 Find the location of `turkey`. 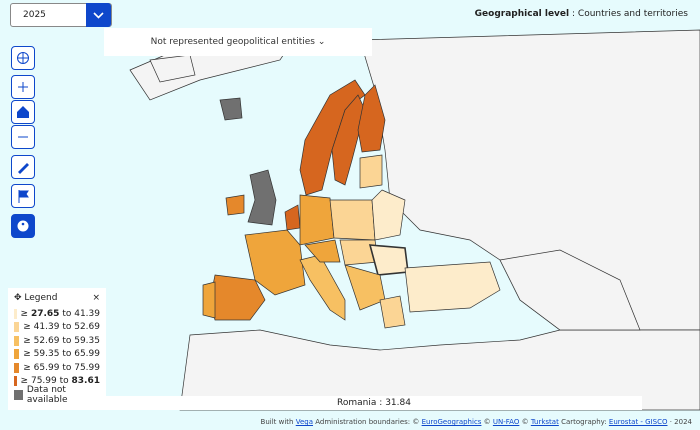

turkey is located at coordinates (452, 287).